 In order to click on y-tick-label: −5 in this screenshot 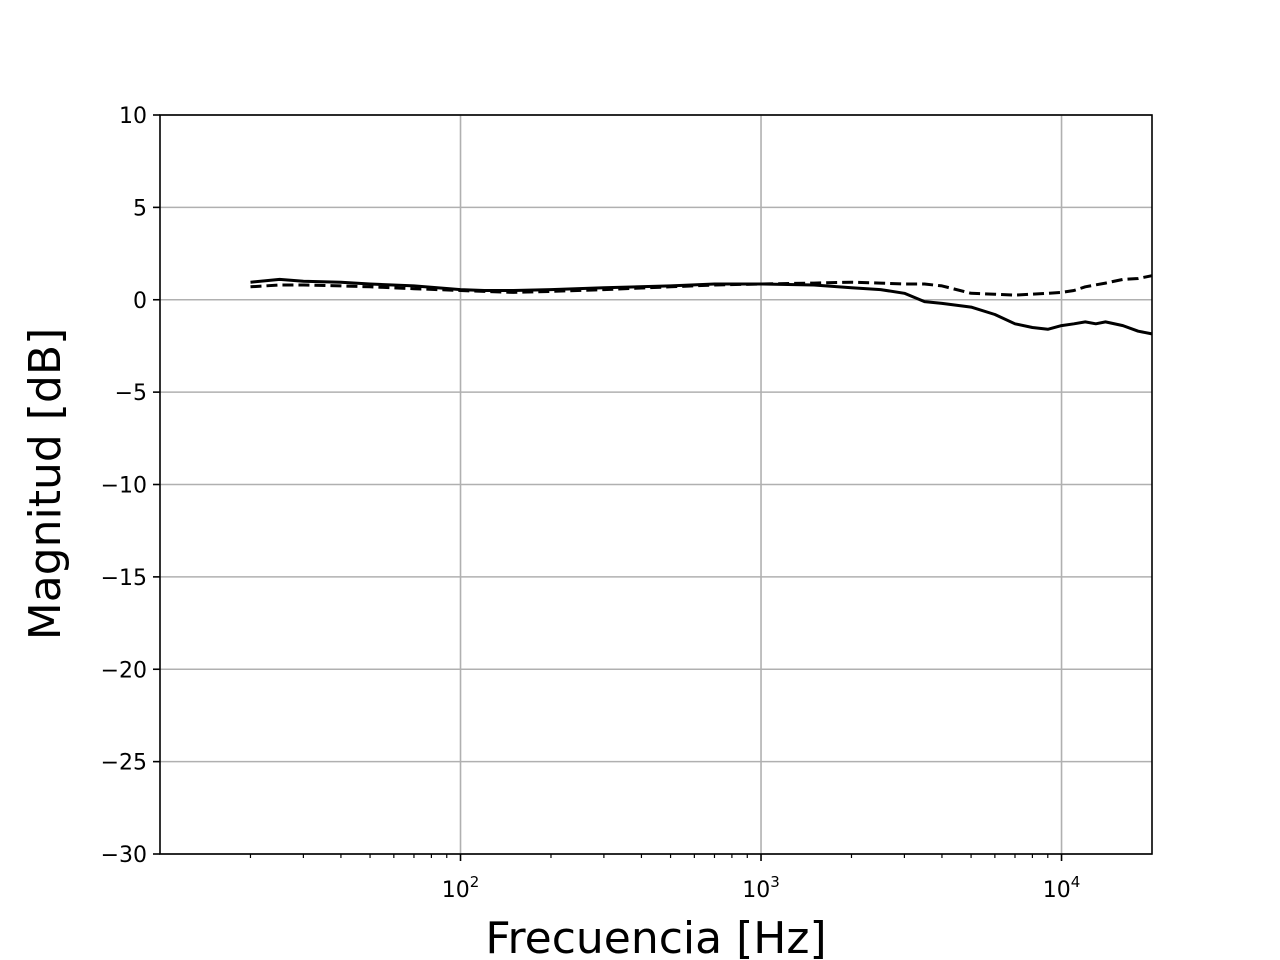, I will do `click(131, 393)`.